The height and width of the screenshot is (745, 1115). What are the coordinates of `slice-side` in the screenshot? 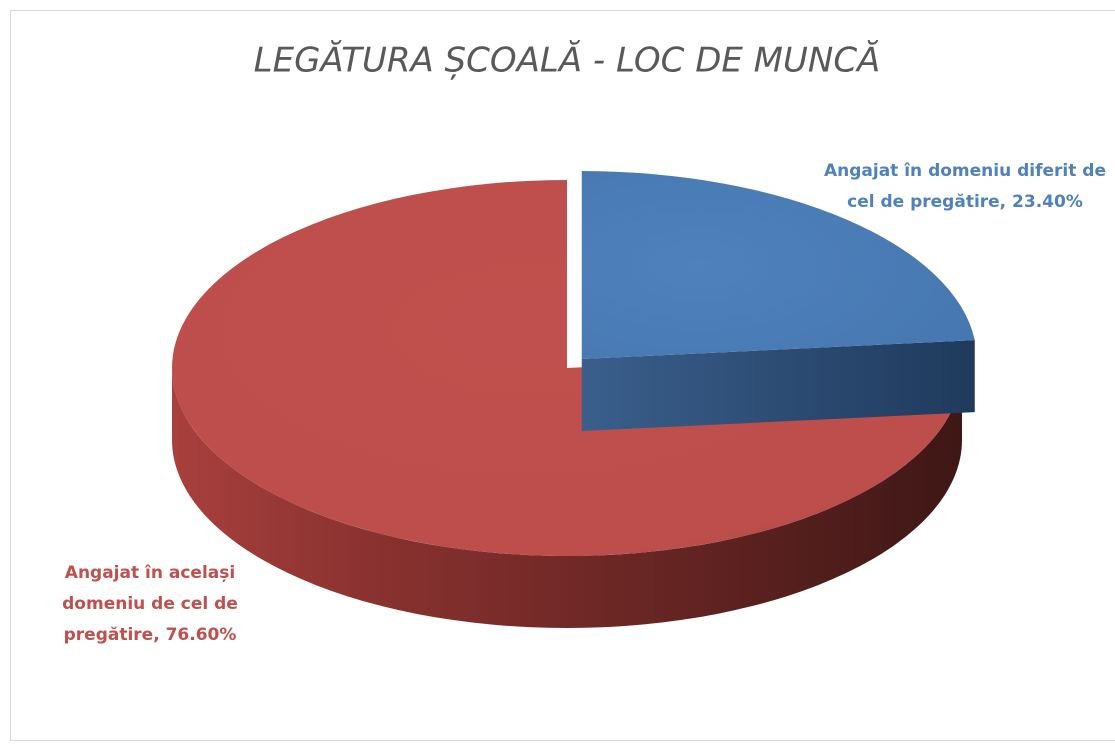 It's located at (778, 386).